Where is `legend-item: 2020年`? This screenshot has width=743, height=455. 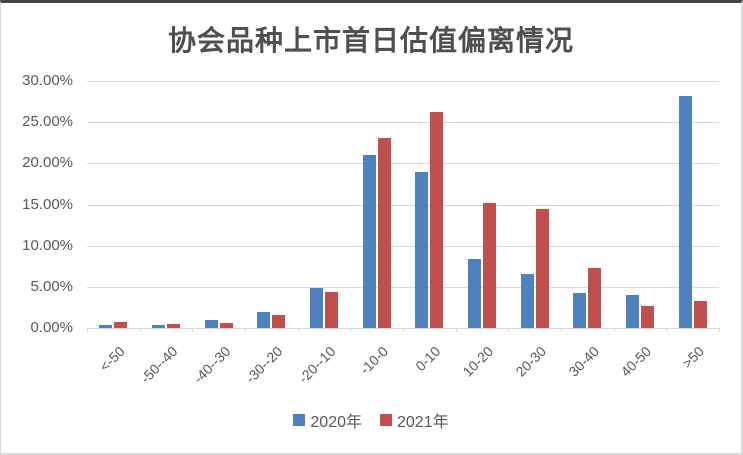
legend-item: 2020年 is located at coordinates (327, 420).